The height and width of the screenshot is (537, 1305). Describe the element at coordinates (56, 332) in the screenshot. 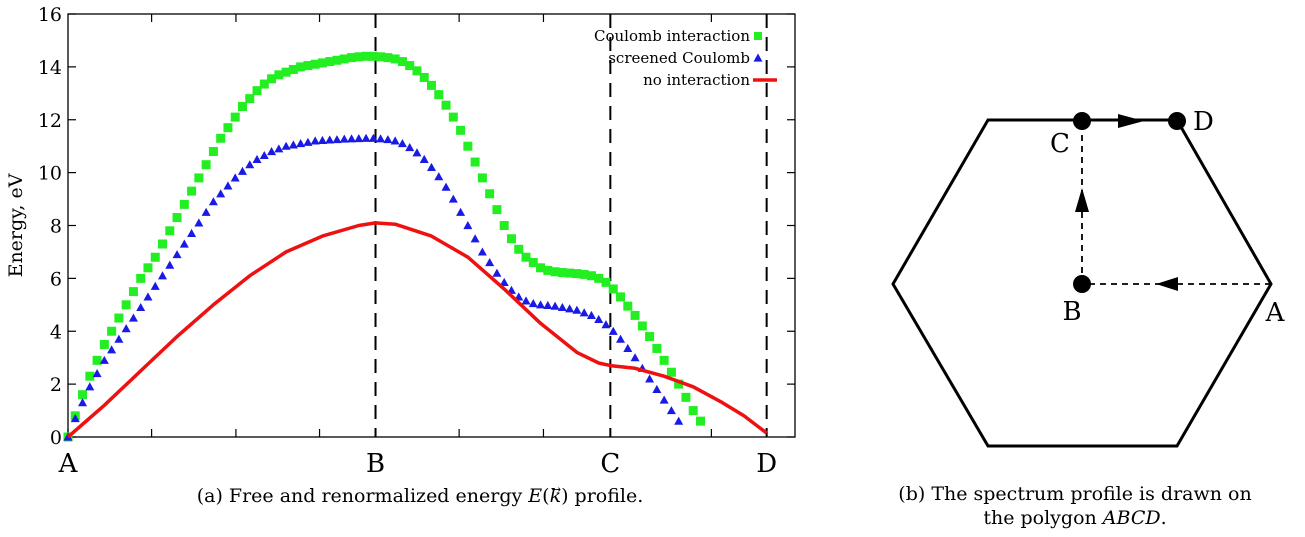

I see `y-tick-label: 4` at that location.